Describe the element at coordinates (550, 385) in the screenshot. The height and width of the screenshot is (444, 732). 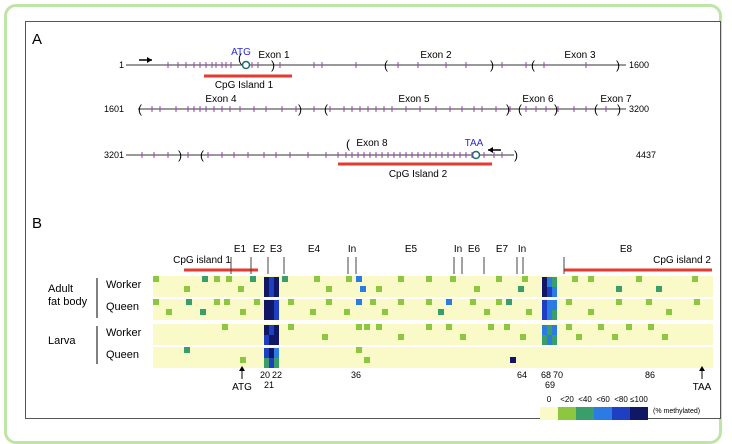
I see `pos-69: 69` at that location.